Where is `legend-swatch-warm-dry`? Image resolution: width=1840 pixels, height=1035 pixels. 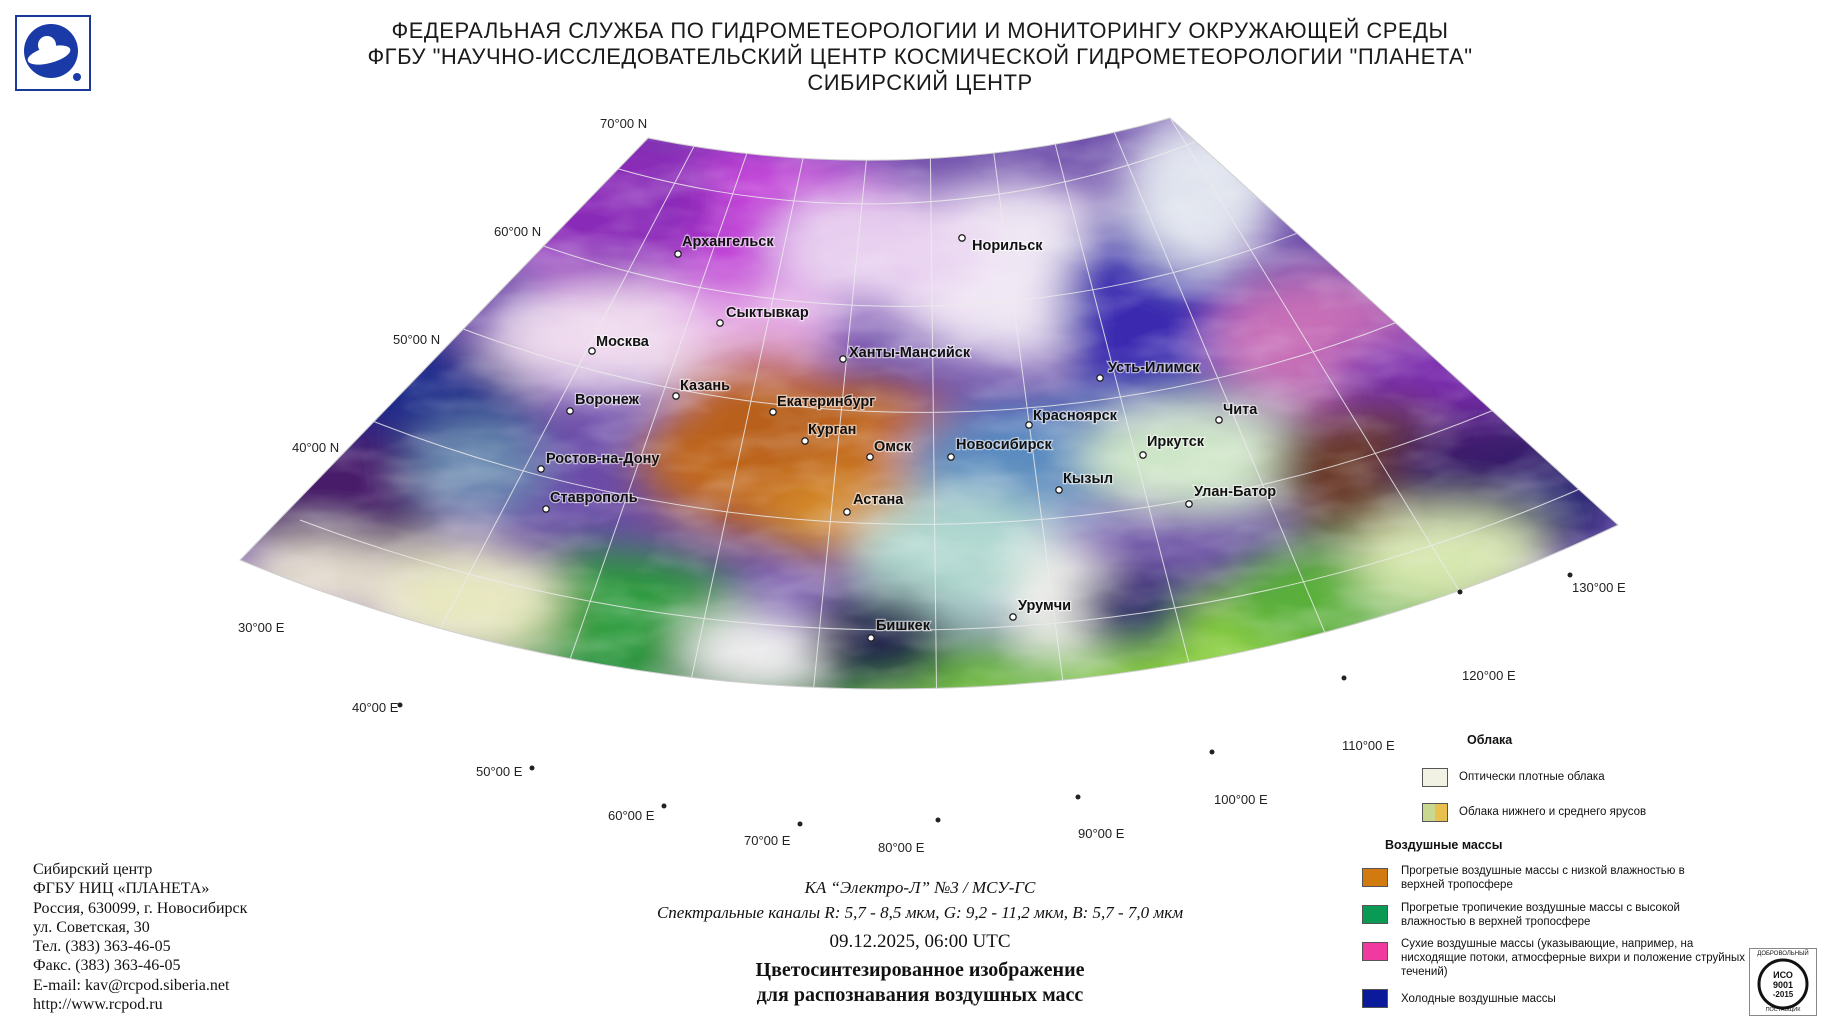 legend-swatch-warm-dry is located at coordinates (1375, 877).